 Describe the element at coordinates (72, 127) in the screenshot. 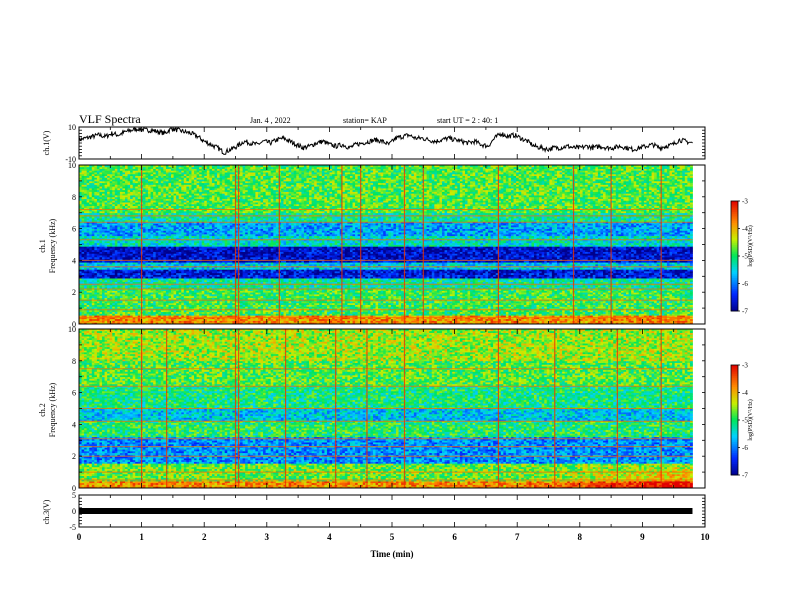

I see `y-tick-label: 10` at that location.